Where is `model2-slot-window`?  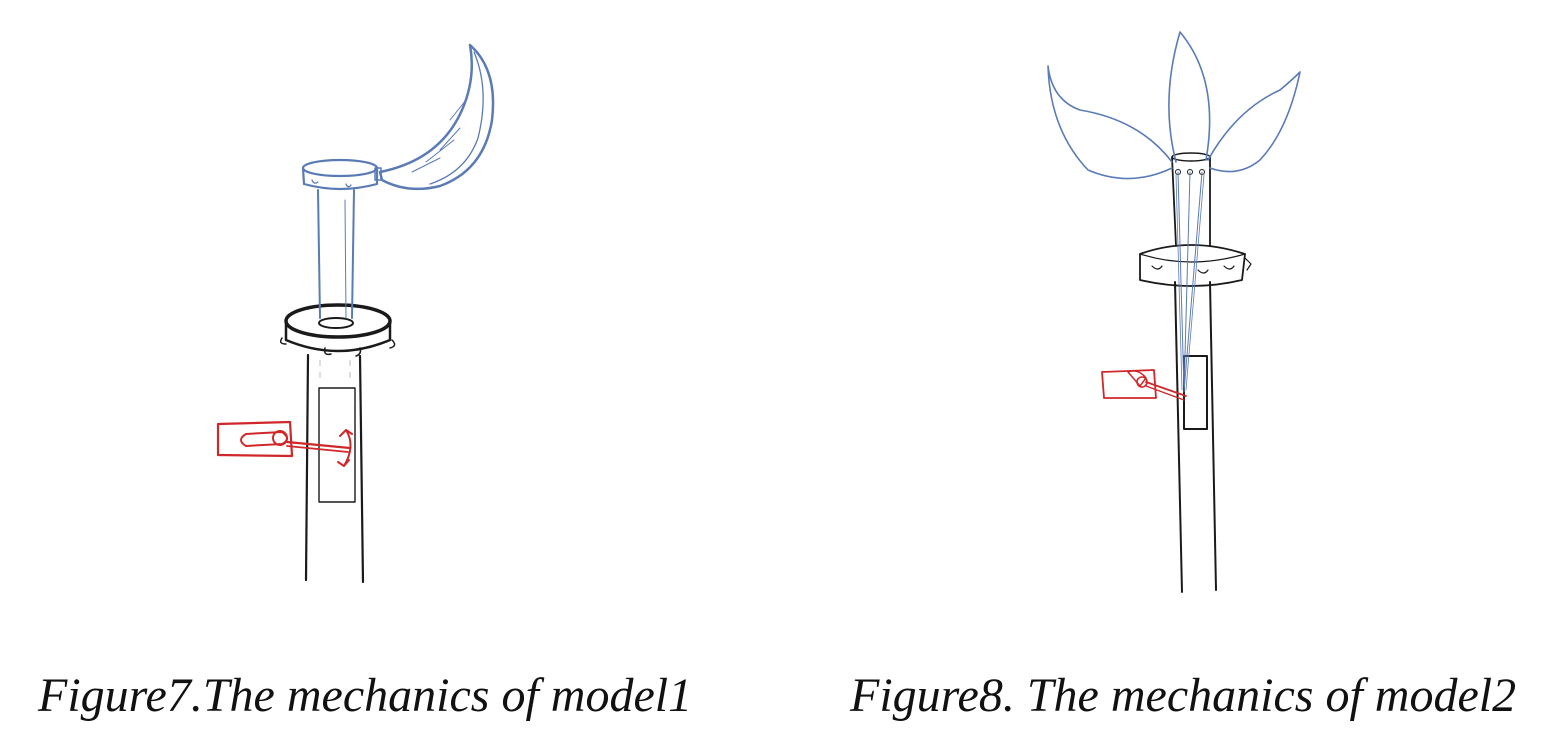 model2-slot-window is located at coordinates (1195, 392).